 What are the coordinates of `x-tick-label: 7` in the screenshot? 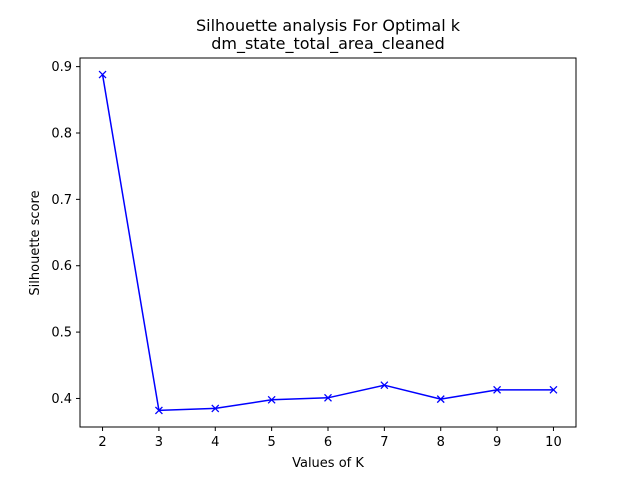 It's located at (384, 442).